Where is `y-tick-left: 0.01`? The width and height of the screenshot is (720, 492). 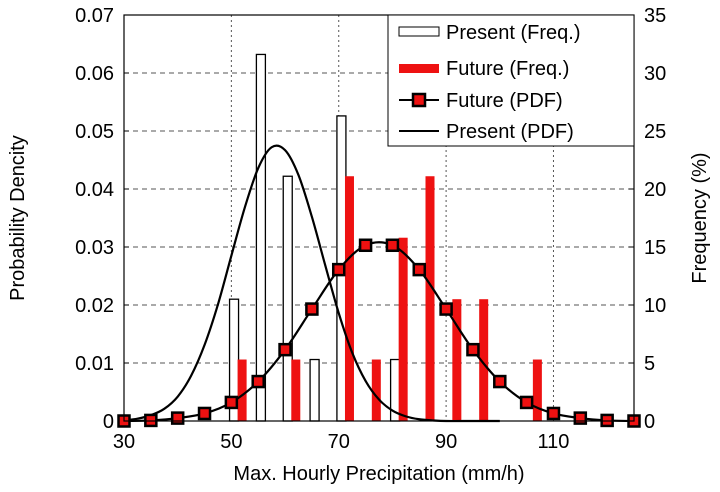 y-tick-left: 0.01 is located at coordinates (94, 364).